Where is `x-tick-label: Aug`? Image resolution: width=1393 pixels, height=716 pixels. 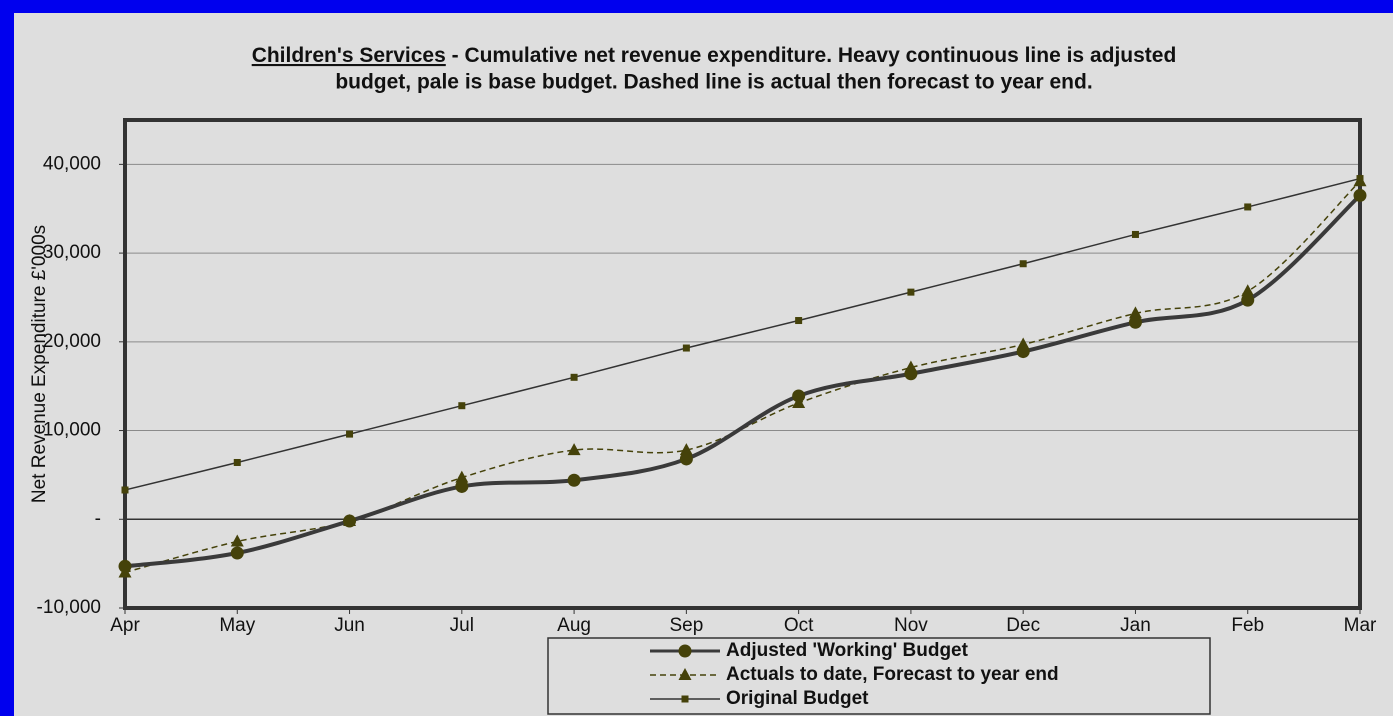 x-tick-label: Aug is located at coordinates (574, 625).